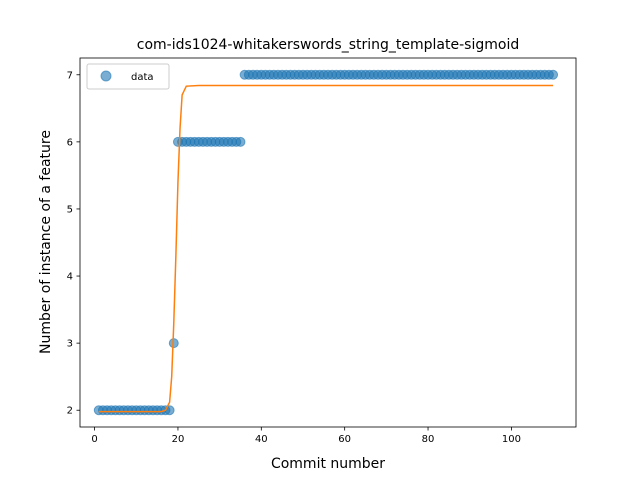 The image size is (640, 480). I want to click on x-tick-label: 20, so click(178, 439).